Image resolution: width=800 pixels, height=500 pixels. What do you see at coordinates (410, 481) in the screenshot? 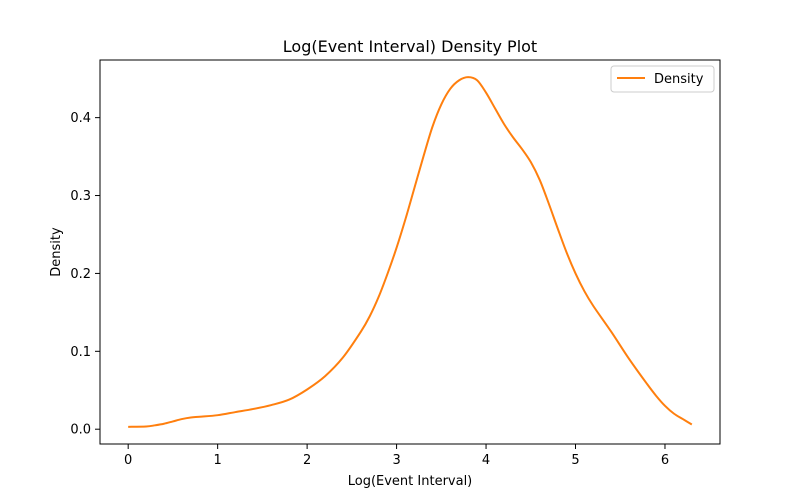
I see `x-axis-label: Log(Event Interval)` at bounding box center [410, 481].